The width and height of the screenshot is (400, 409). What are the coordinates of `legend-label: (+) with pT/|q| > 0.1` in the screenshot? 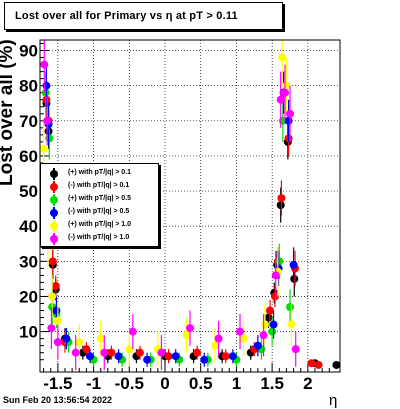 It's located at (100, 172).